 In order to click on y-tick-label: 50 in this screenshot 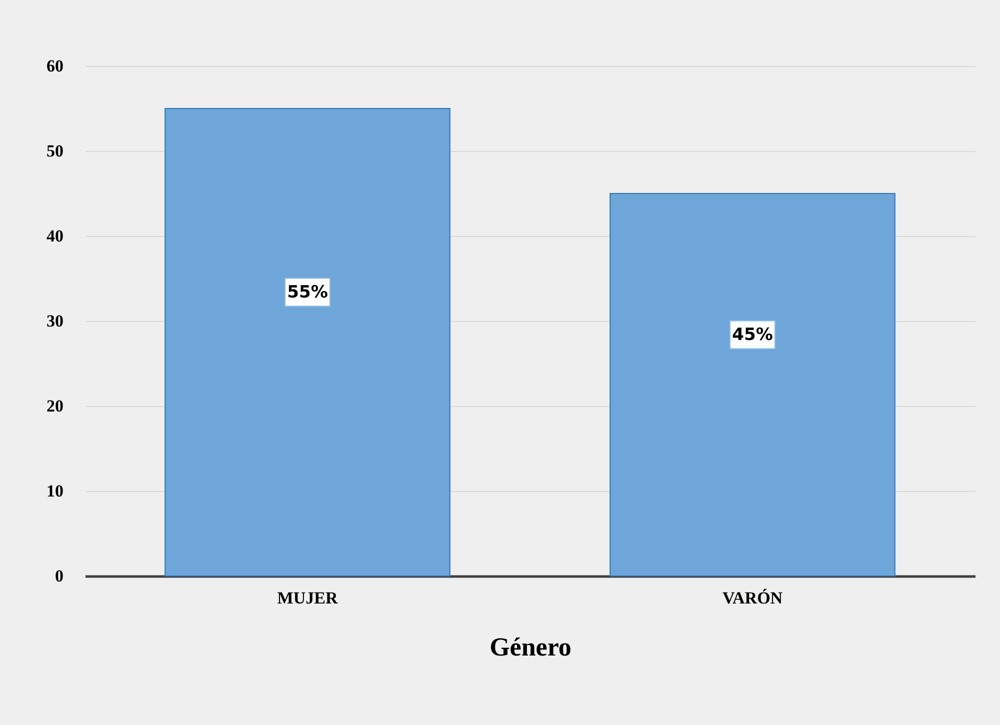, I will do `click(55, 151)`.